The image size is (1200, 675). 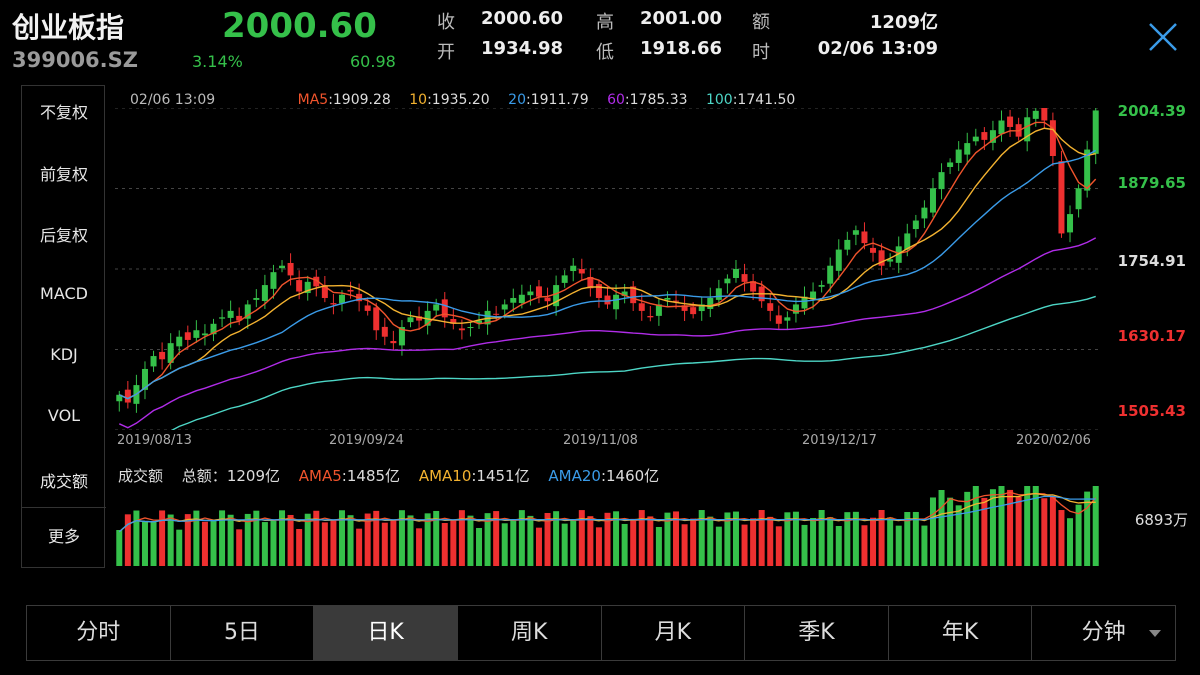 What do you see at coordinates (299, 26) in the screenshot?
I see `current-price: 2000.60` at bounding box center [299, 26].